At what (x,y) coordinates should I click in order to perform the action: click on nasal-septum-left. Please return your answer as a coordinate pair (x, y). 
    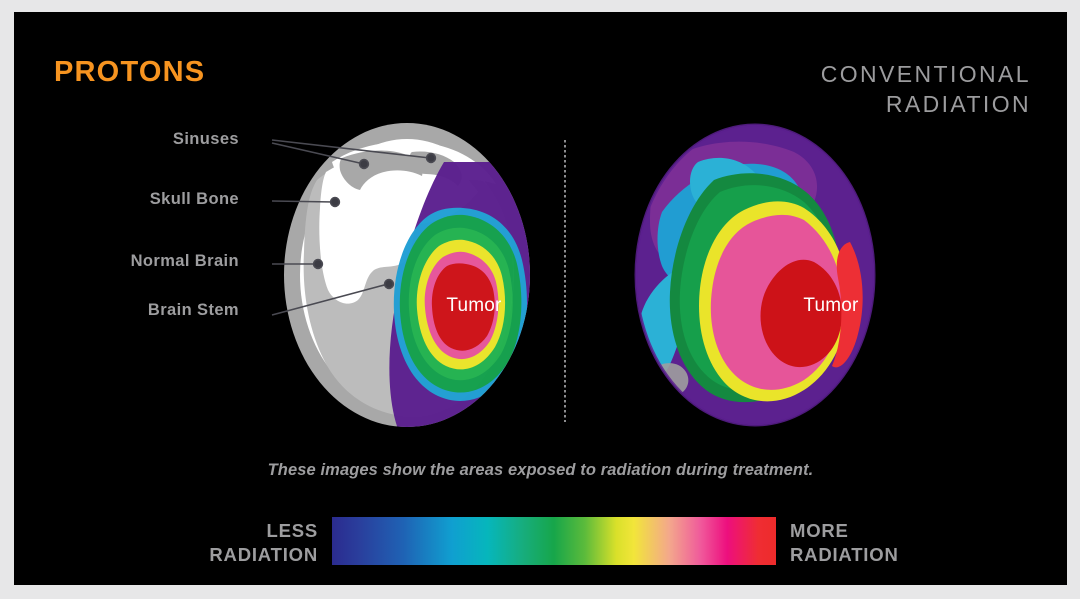
    Looking at the image, I should click on (396, 190).